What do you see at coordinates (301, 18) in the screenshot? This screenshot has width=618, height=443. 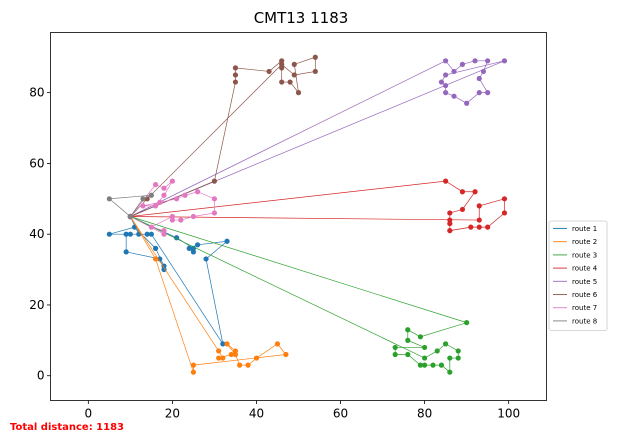 I see `chart-title: CMT13 1183` at bounding box center [301, 18].